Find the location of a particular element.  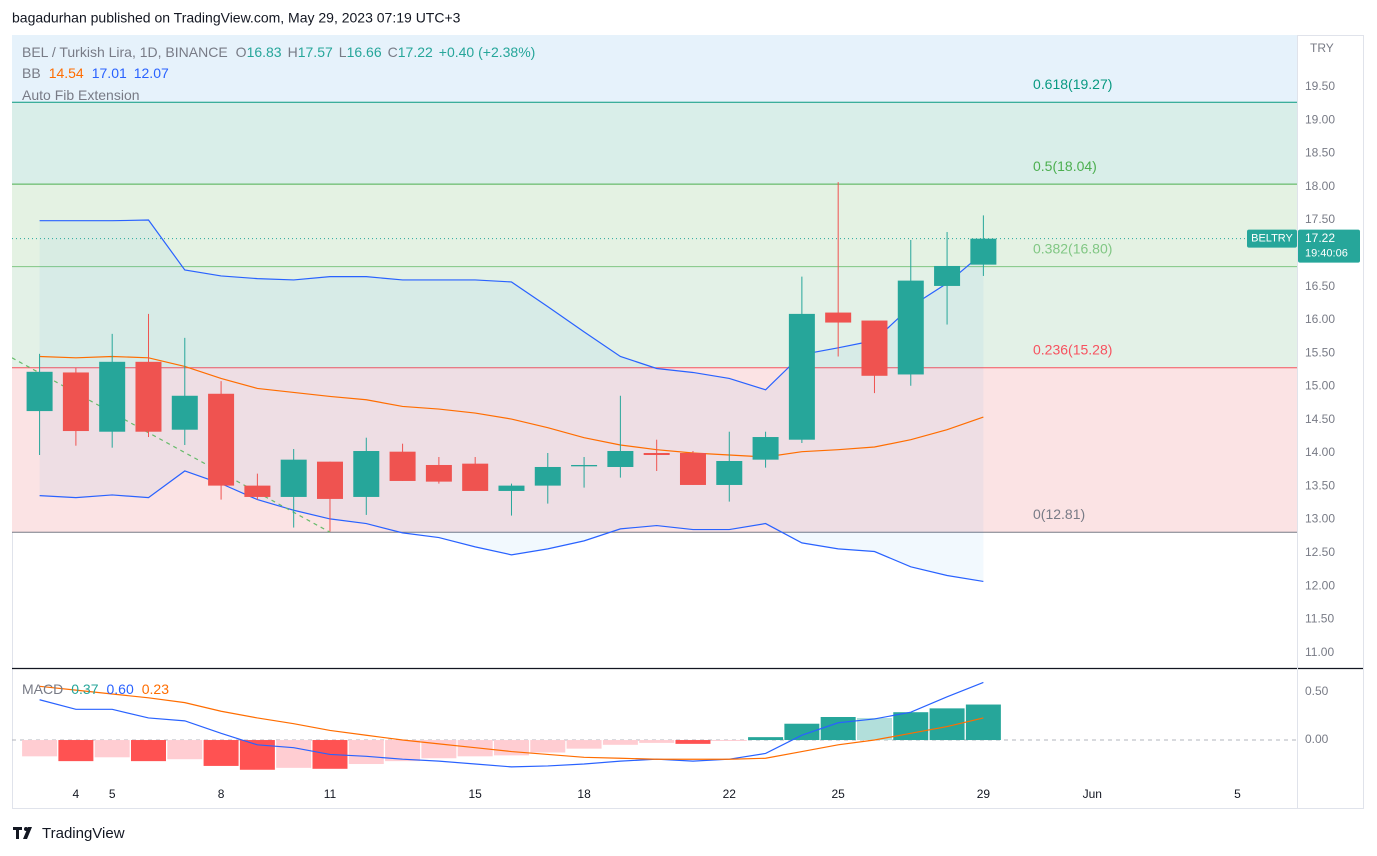

macd-pane is located at coordinates (654, 725).